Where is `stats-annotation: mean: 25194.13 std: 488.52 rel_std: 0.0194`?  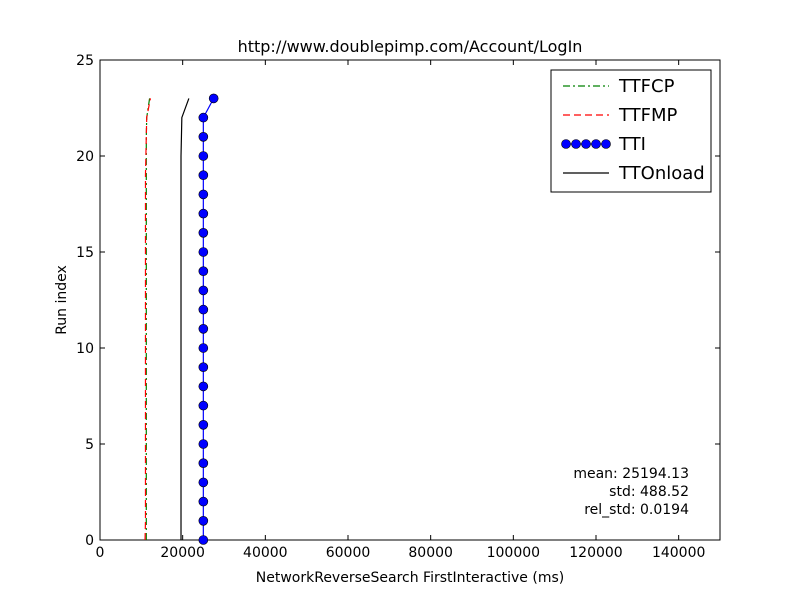 stats-annotation: mean: 25194.13 std: 488.52 rel_std: 0.0194 is located at coordinates (631, 492).